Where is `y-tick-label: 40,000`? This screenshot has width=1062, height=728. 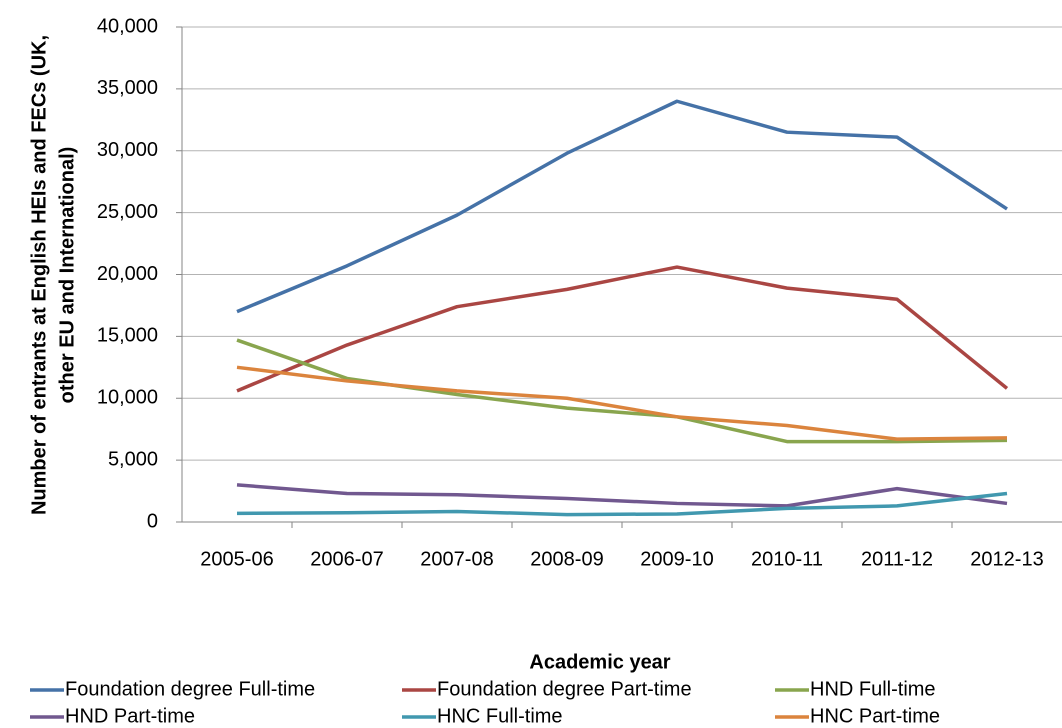
y-tick-label: 40,000 is located at coordinates (127, 26).